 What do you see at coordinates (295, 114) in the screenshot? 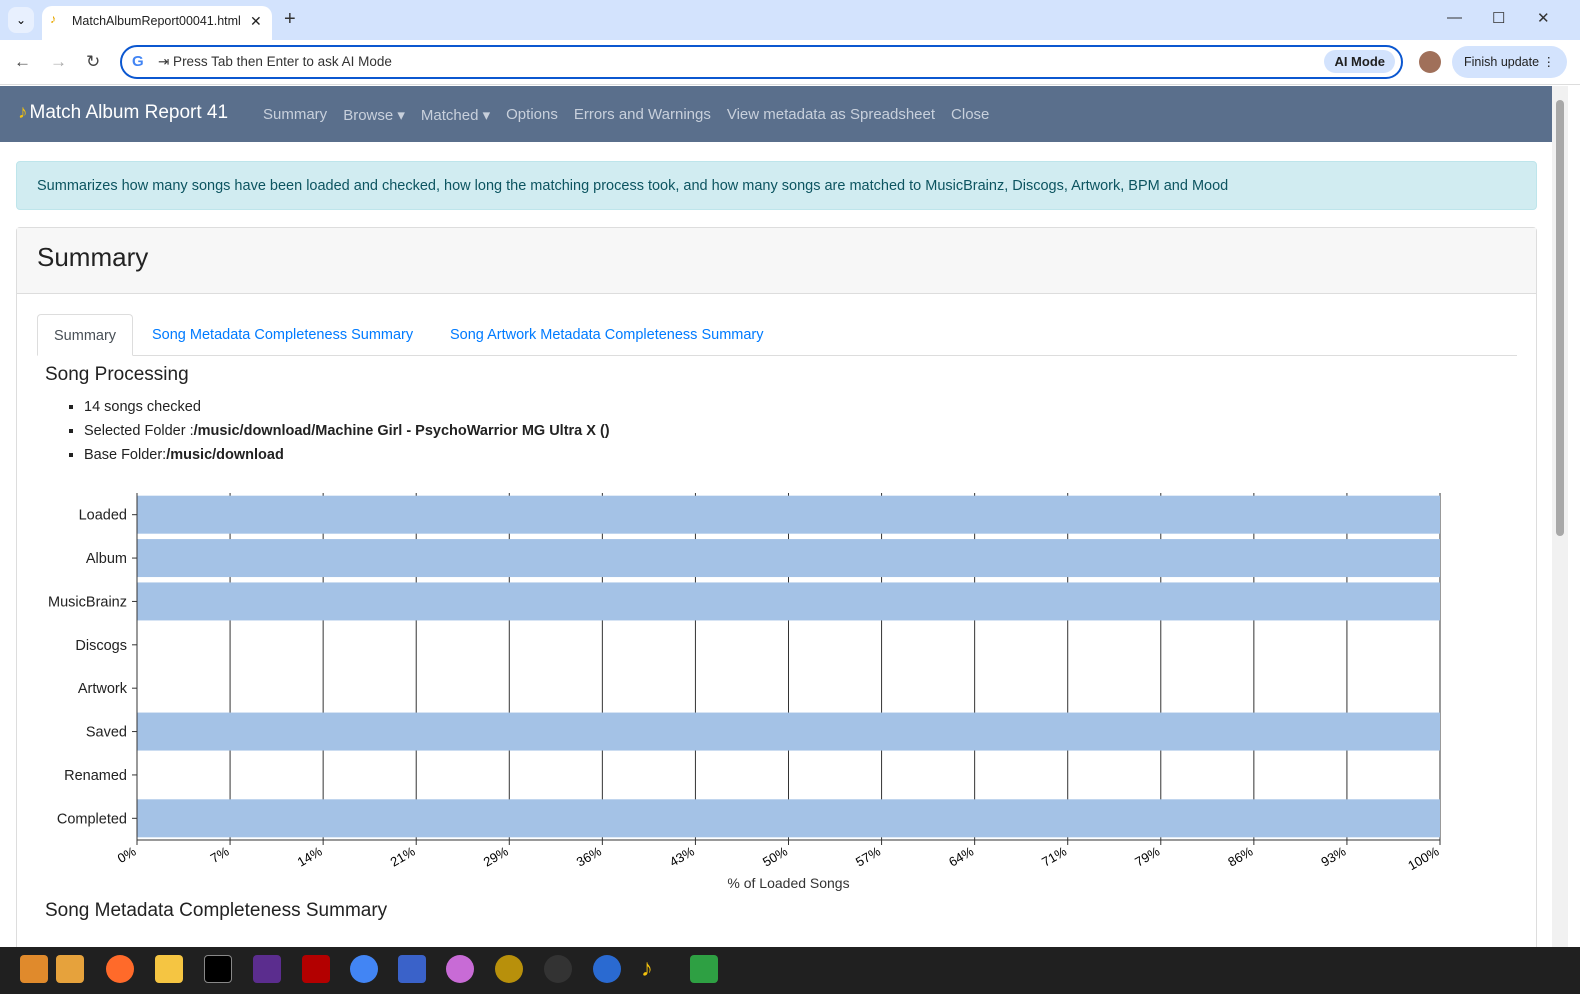
I see `nav-summary: Summary` at bounding box center [295, 114].